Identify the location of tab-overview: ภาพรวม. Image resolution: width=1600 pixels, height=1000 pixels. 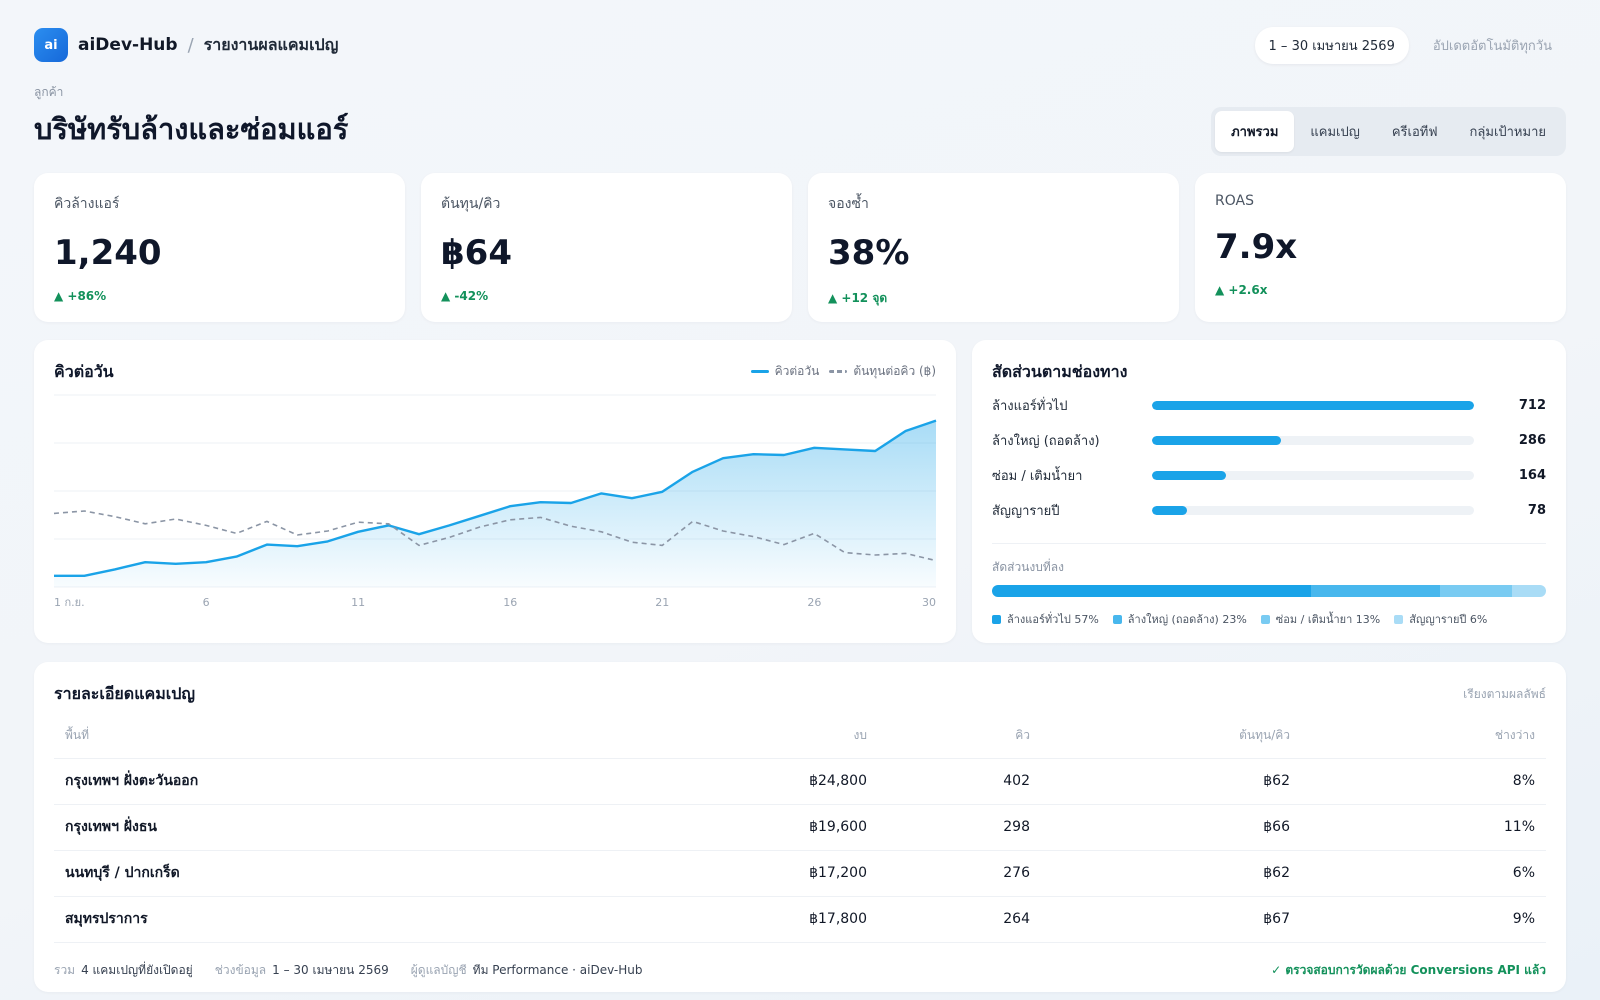
(1255, 131).